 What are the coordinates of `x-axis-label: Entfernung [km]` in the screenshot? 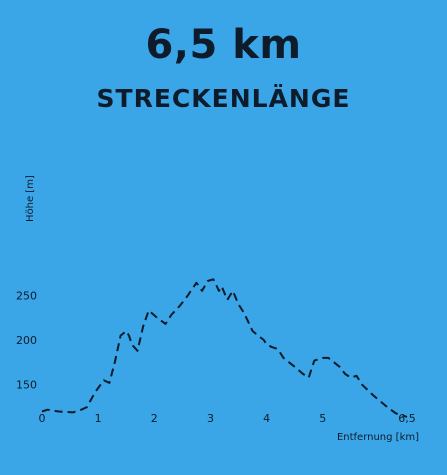 It's located at (378, 437).